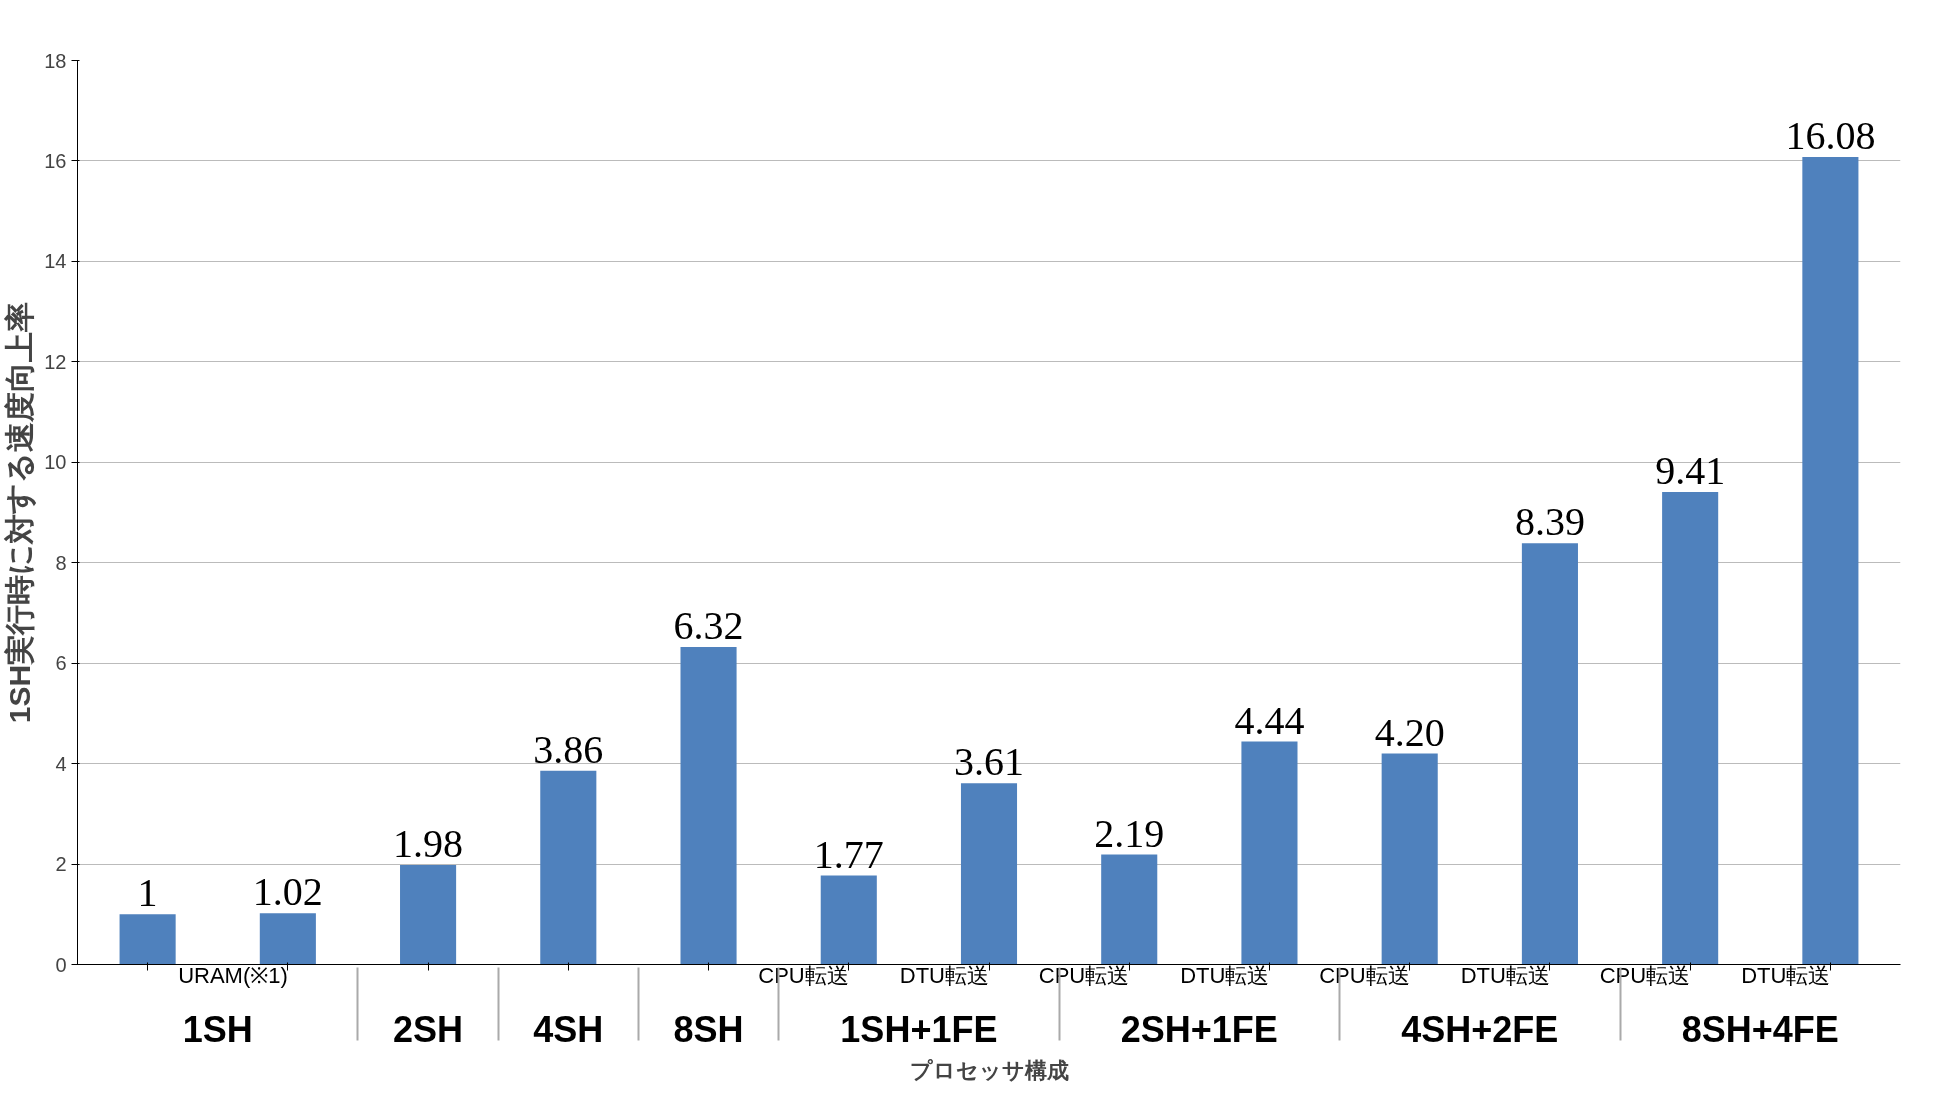  Describe the element at coordinates (55, 462) in the screenshot. I see `y-tick-label: 10` at that location.